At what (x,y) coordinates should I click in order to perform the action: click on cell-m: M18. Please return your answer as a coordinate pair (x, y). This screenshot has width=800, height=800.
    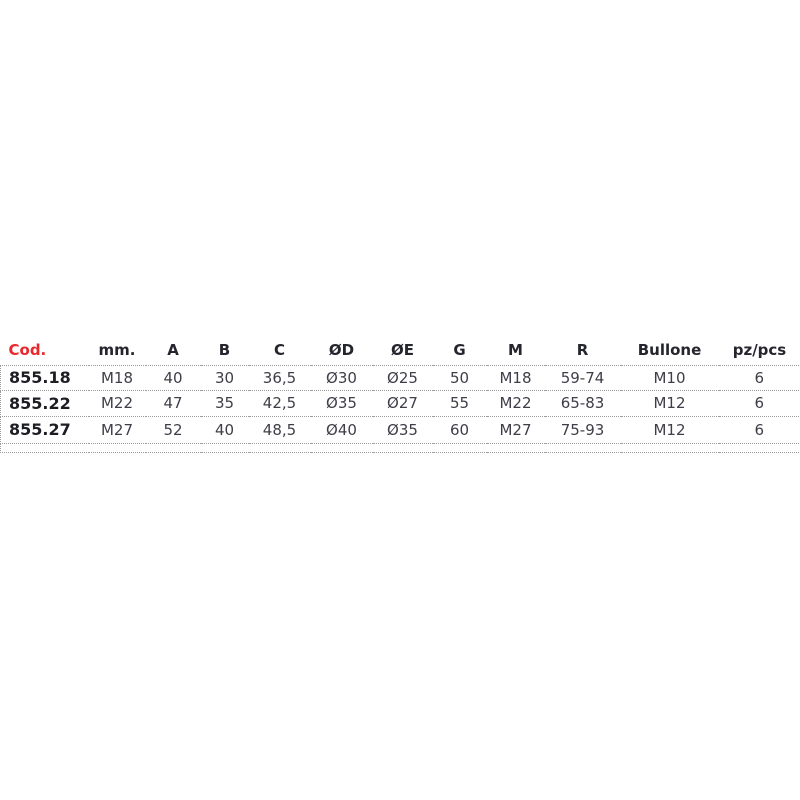
    Looking at the image, I should click on (515, 378).